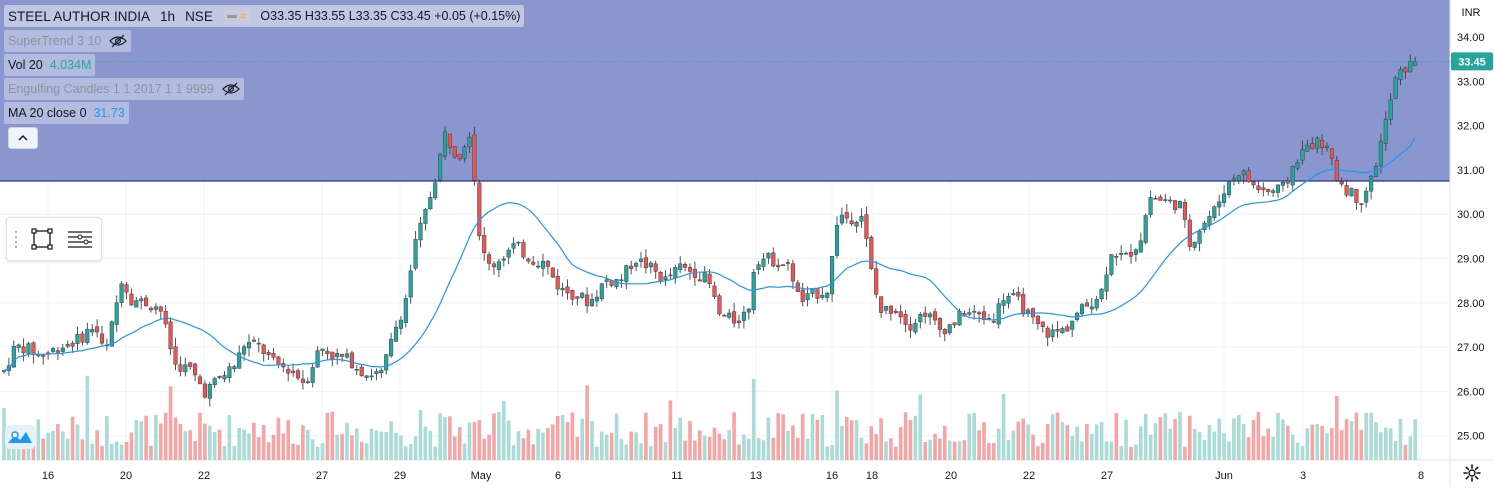 This screenshot has height=488, width=1494. I want to click on legend-toggle-button: ≈, so click(236, 16).